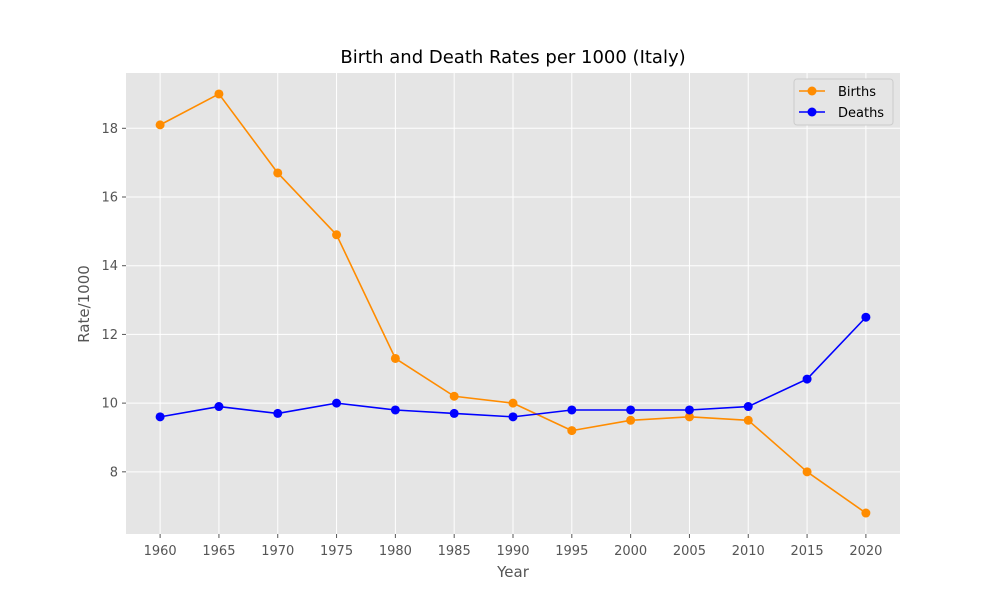 This screenshot has height=604, width=1000. I want to click on x-tick-label: 1975, so click(336, 551).